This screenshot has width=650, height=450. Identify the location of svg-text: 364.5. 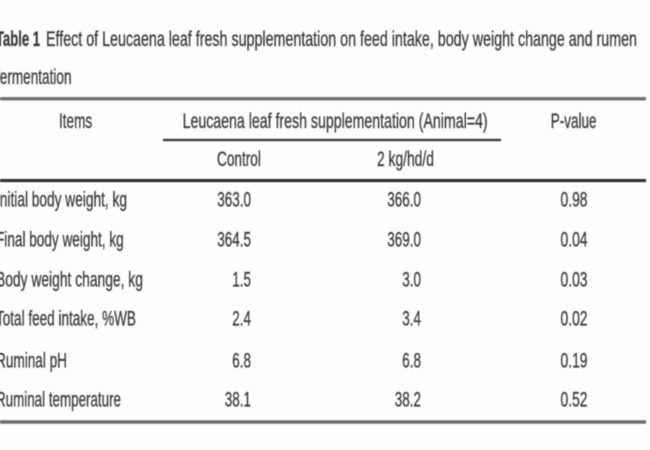
(234, 240).